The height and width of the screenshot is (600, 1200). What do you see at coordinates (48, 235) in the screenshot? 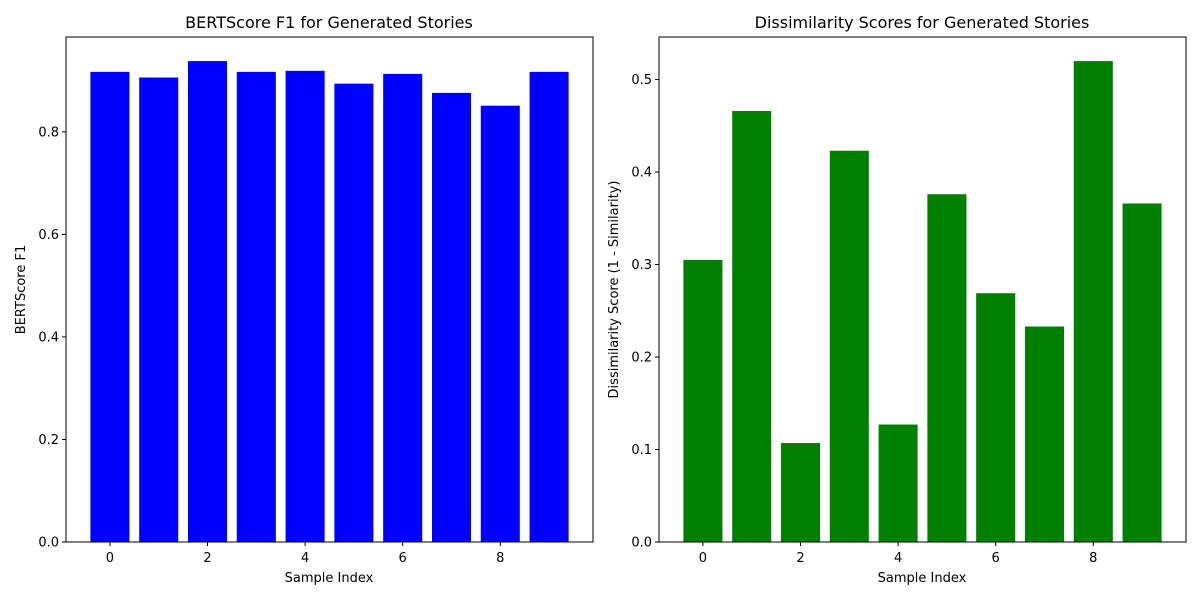
I see `y-tick-label: 0.6` at bounding box center [48, 235].